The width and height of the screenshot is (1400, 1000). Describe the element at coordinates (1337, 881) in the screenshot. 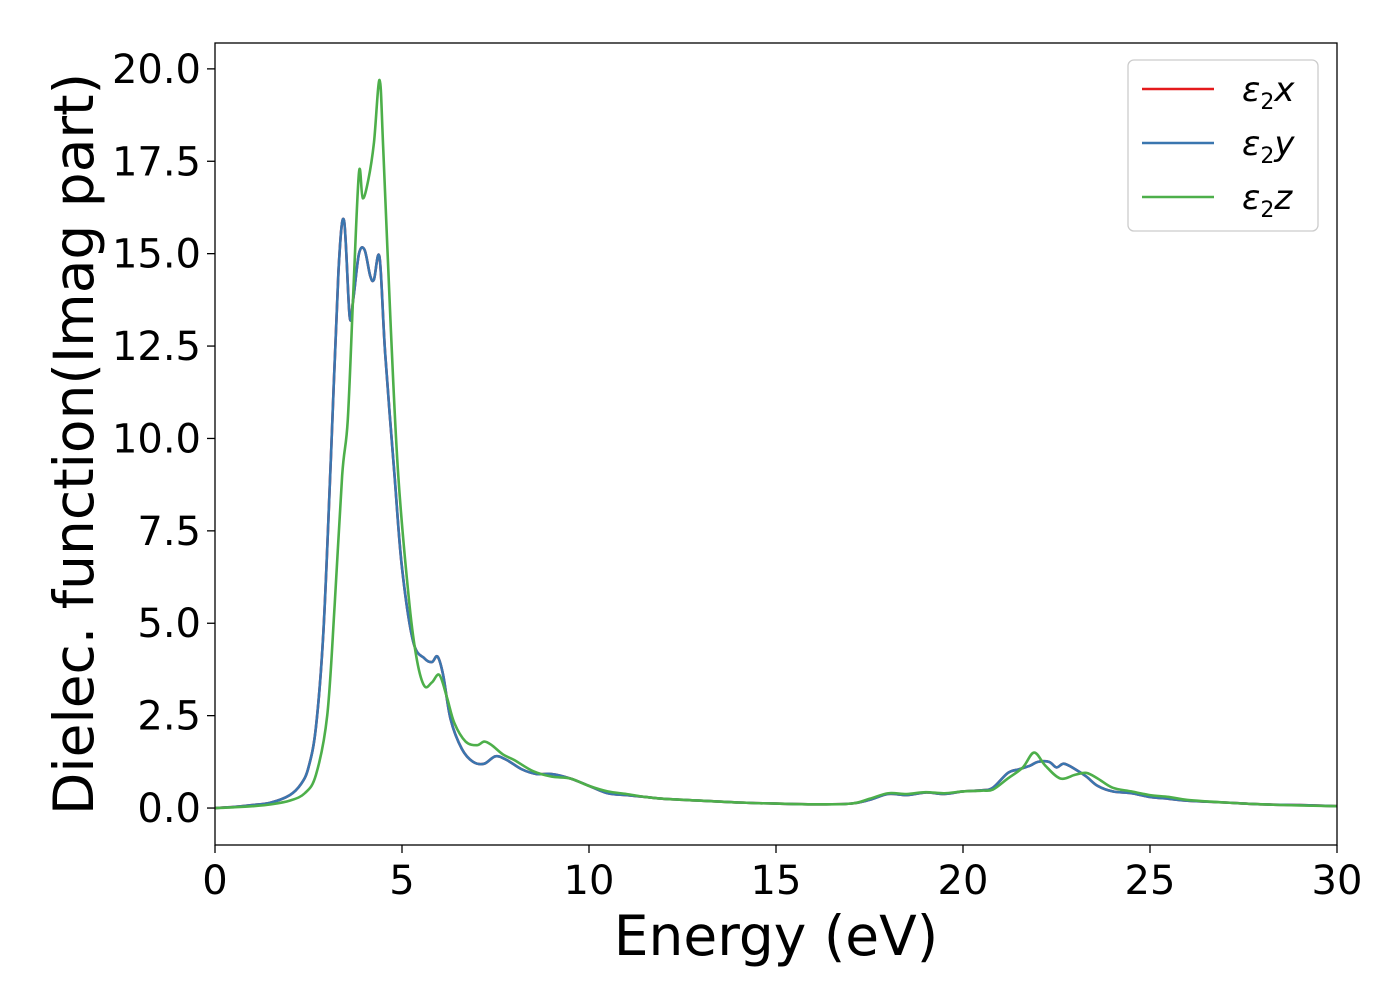

I see `x-tick-label: 30` at that location.